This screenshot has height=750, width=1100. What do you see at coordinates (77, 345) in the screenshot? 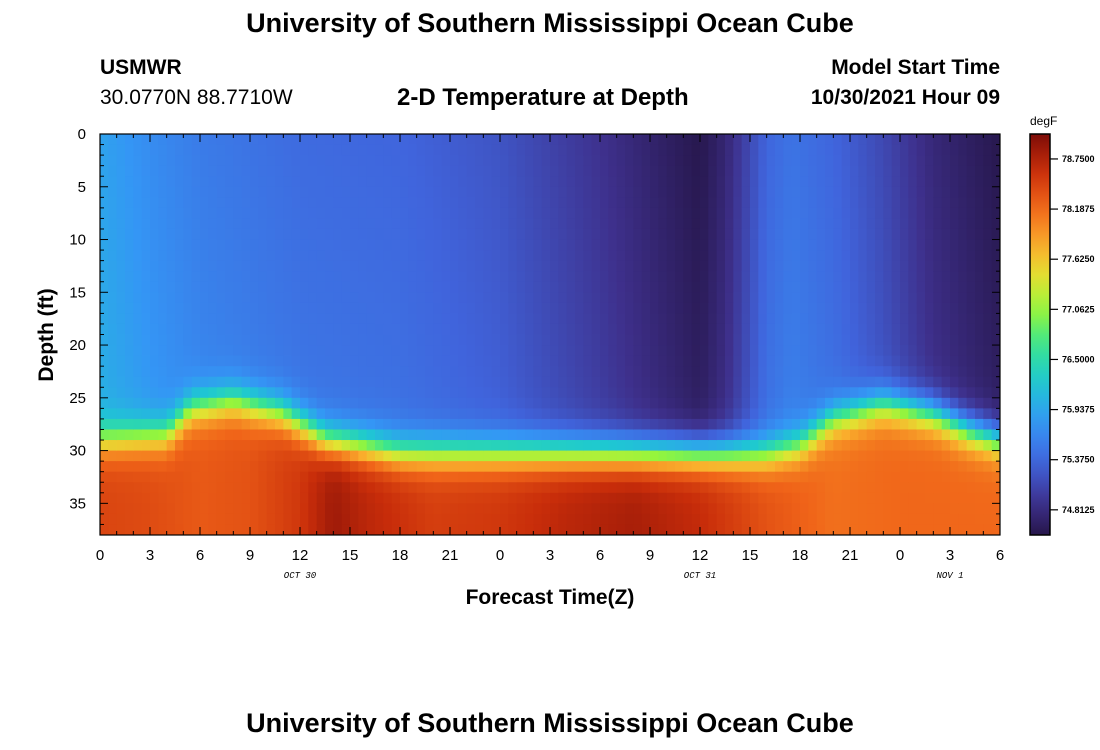
I see `y-tick-label: 20` at bounding box center [77, 345].